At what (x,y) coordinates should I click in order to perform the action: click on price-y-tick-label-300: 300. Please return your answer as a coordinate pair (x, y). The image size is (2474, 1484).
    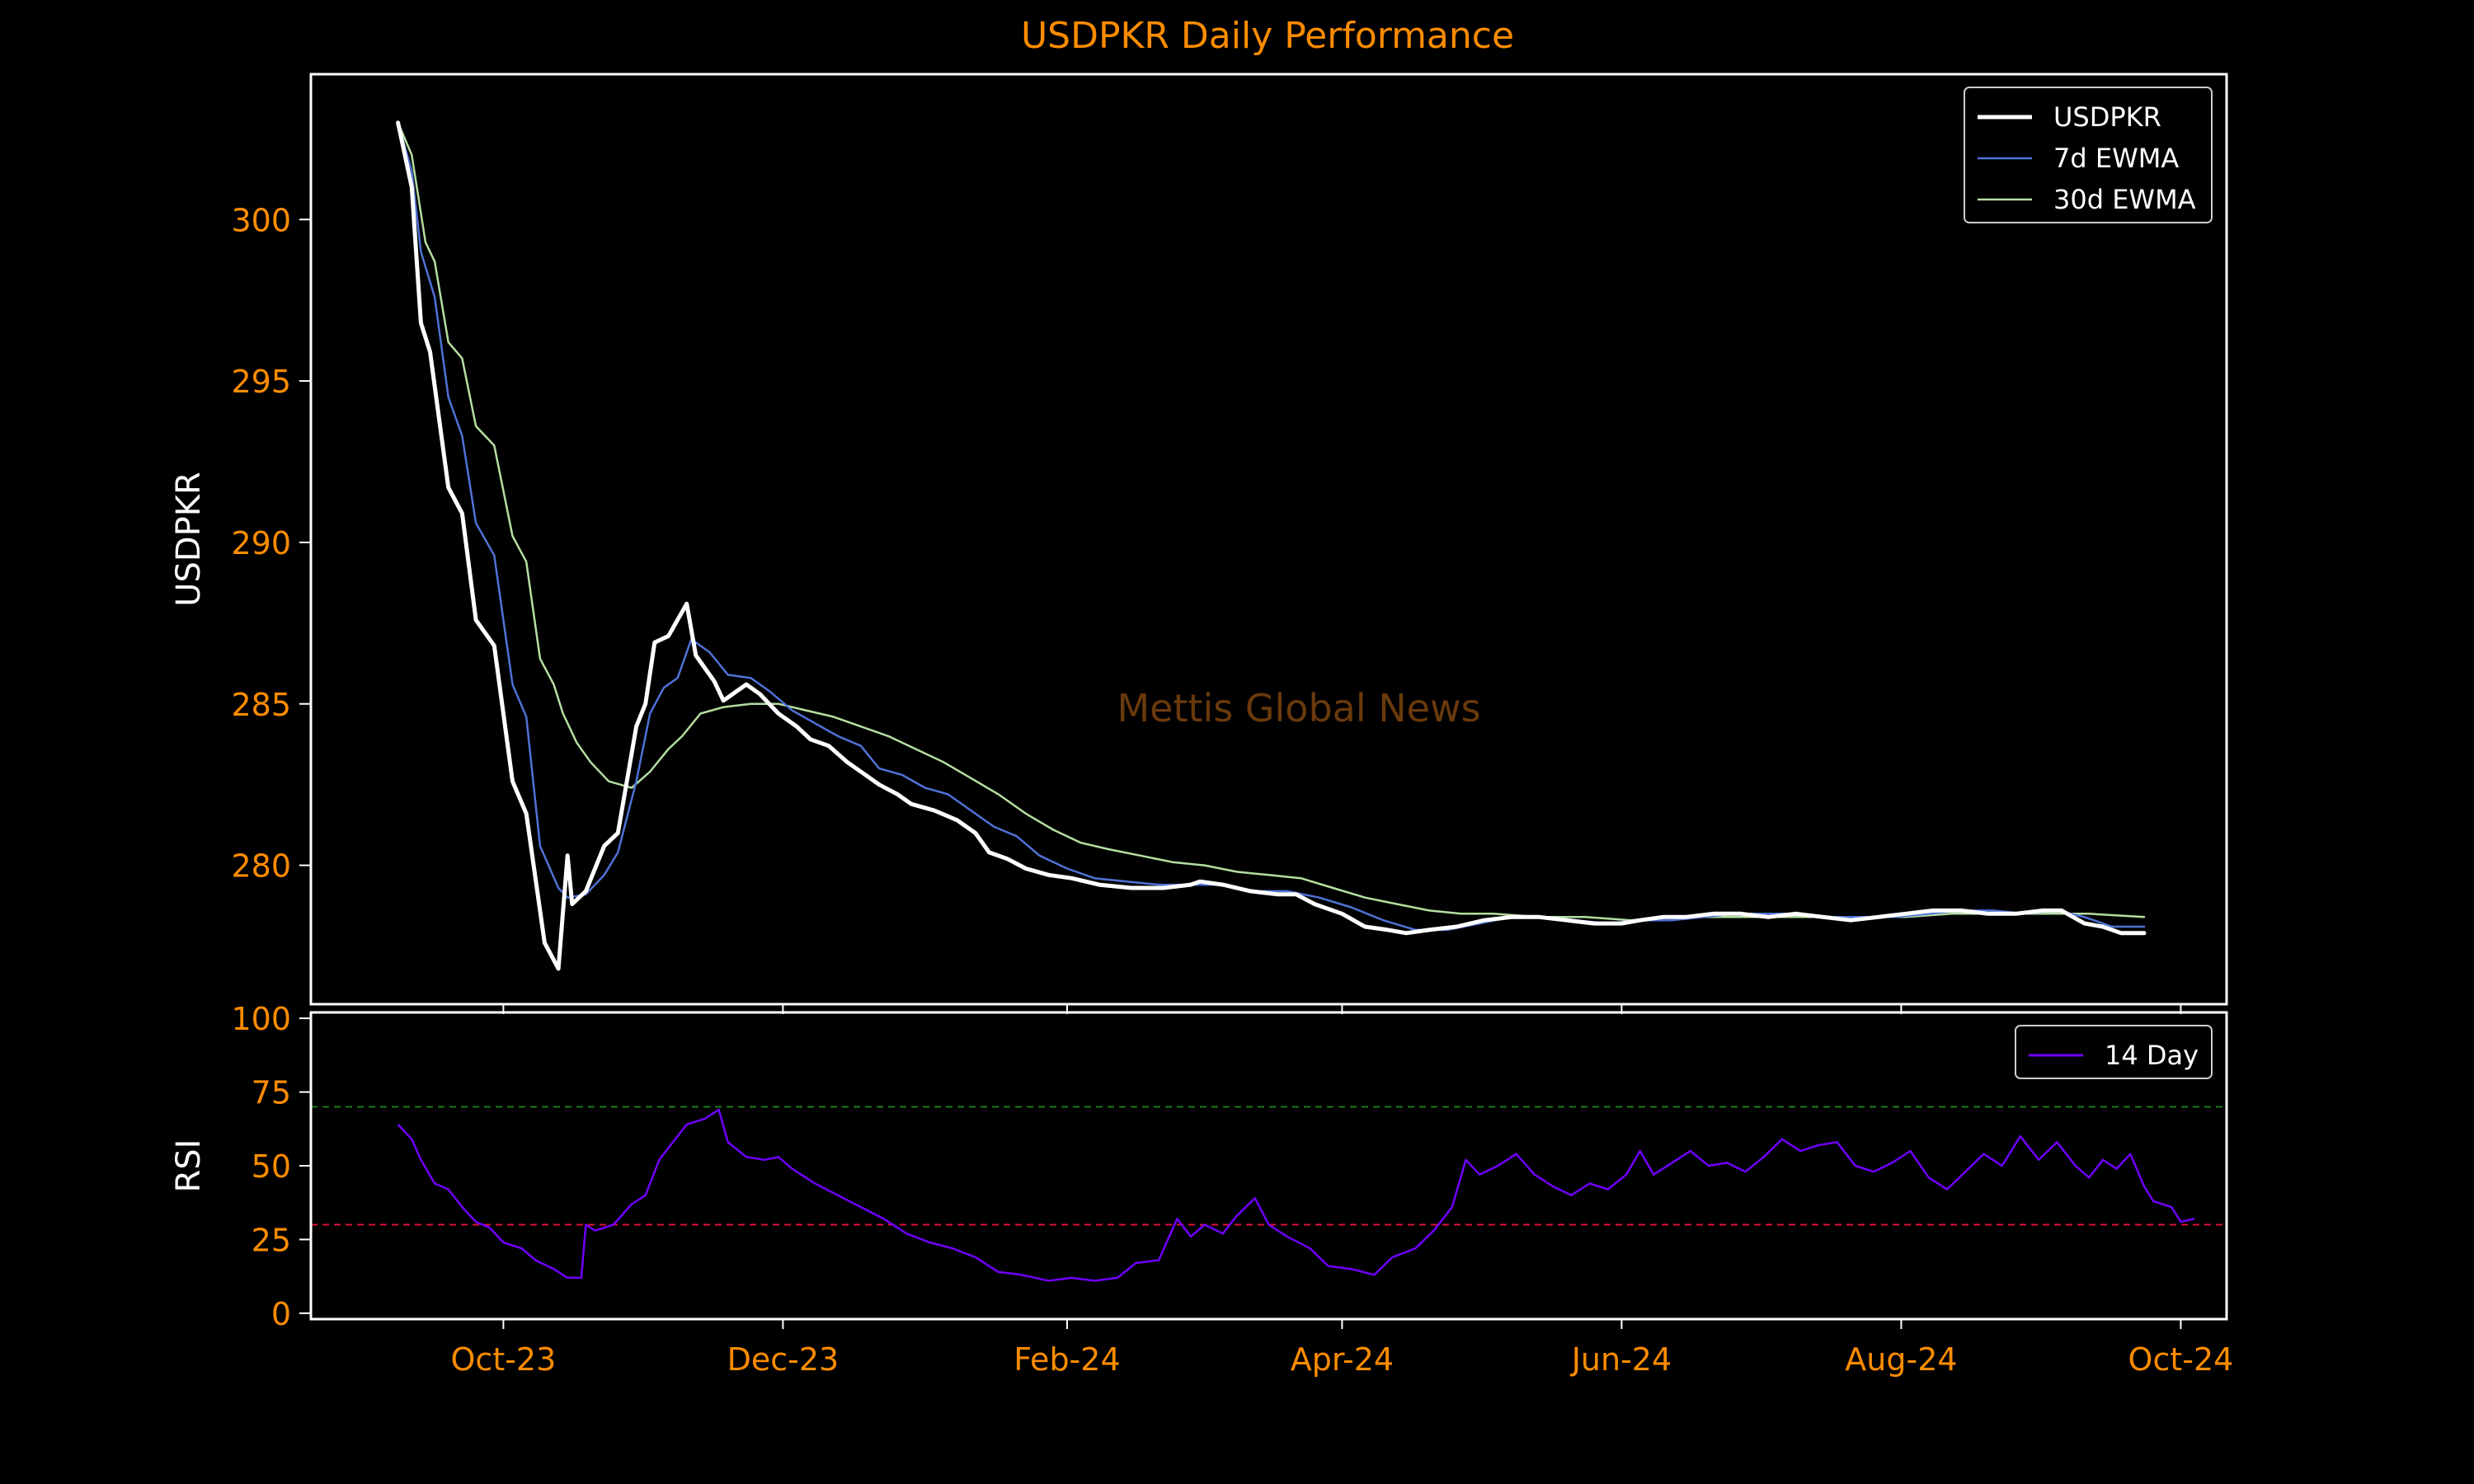
    Looking at the image, I should click on (261, 220).